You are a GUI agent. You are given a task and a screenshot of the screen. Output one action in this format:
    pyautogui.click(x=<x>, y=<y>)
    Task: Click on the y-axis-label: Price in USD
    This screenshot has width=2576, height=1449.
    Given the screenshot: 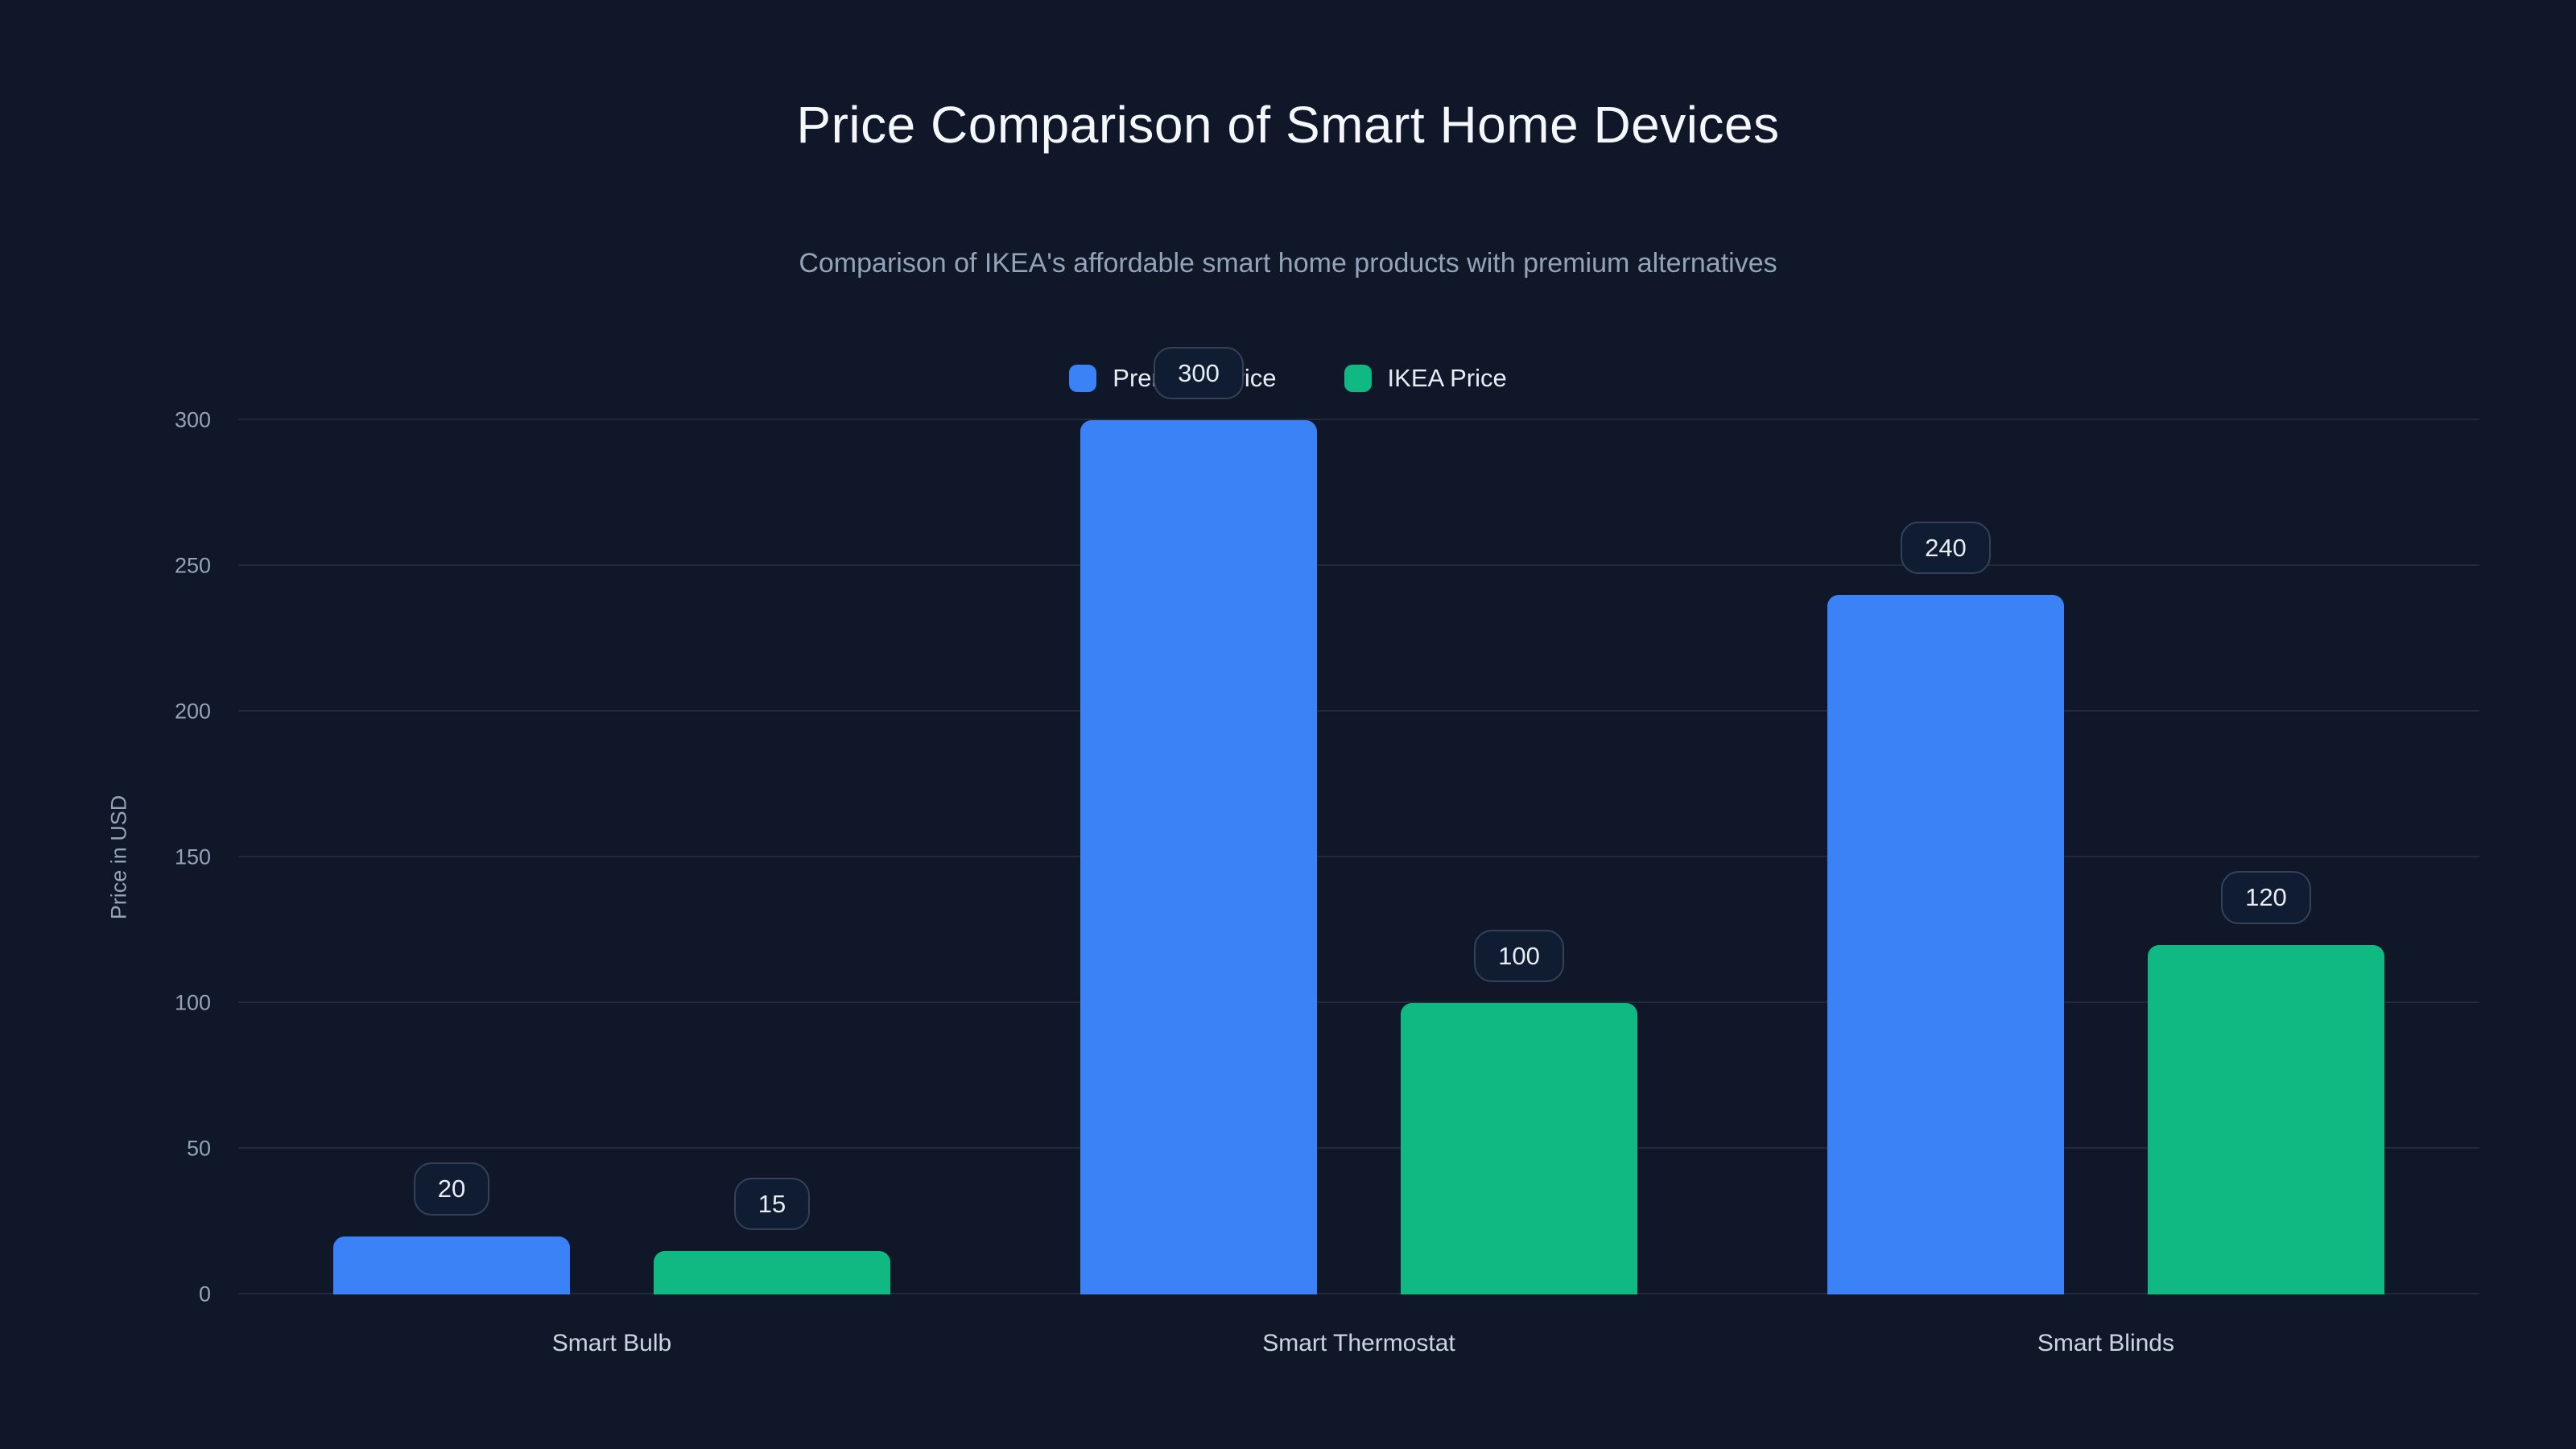 What is the action you would take?
    pyautogui.click(x=118, y=857)
    